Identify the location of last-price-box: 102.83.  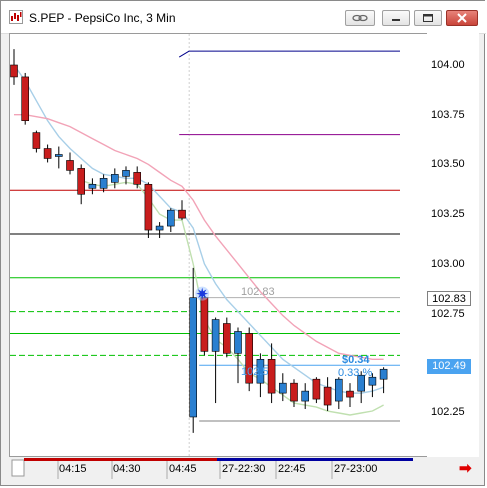
(449, 298).